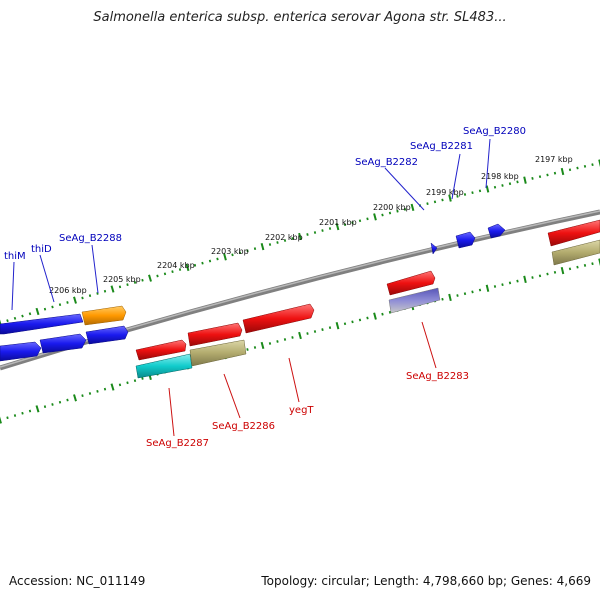  I want to click on feature-purple, so click(414, 300).